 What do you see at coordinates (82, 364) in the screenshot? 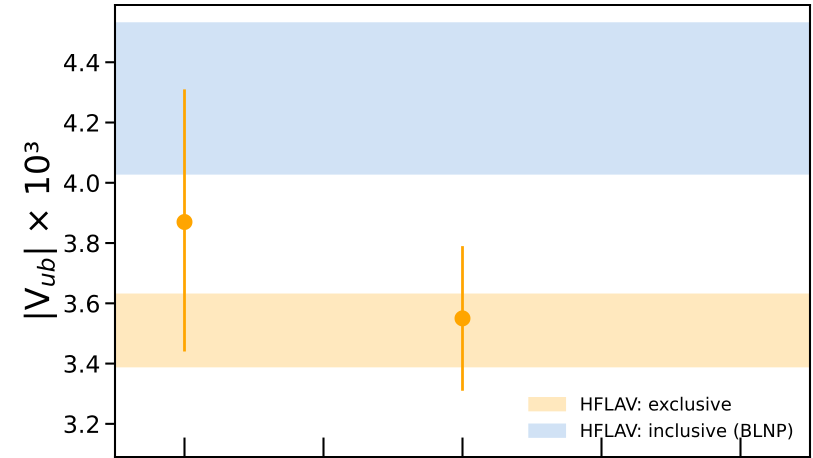
I see `y-tick-label: 3.4` at bounding box center [82, 364].